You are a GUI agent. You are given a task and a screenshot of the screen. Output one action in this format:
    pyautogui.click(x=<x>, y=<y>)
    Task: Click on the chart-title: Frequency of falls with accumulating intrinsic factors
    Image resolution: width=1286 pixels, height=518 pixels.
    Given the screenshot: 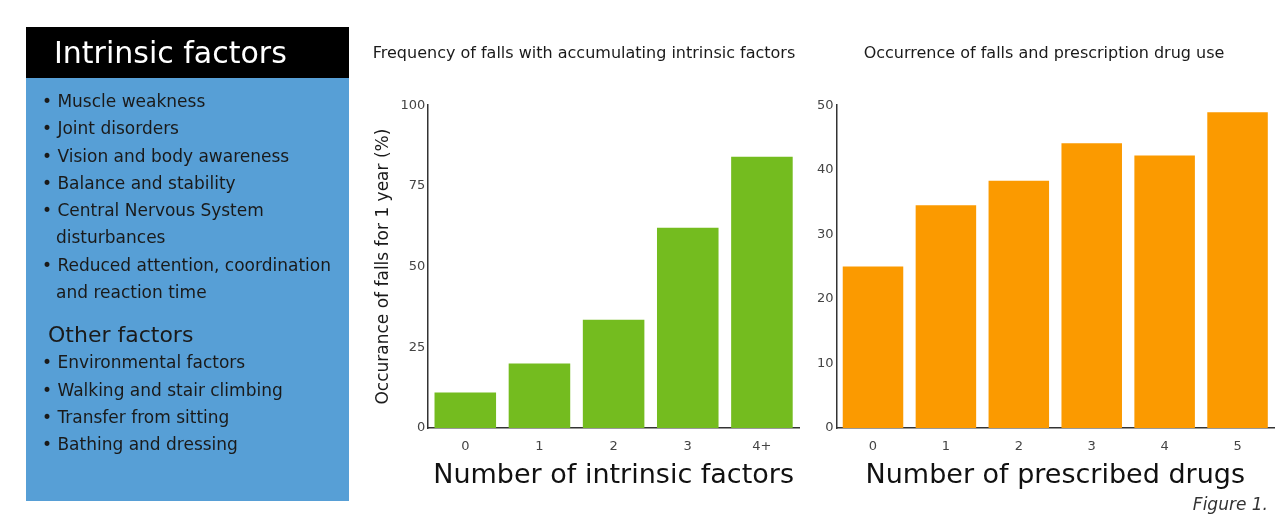 What is the action you would take?
    pyautogui.click(x=584, y=52)
    